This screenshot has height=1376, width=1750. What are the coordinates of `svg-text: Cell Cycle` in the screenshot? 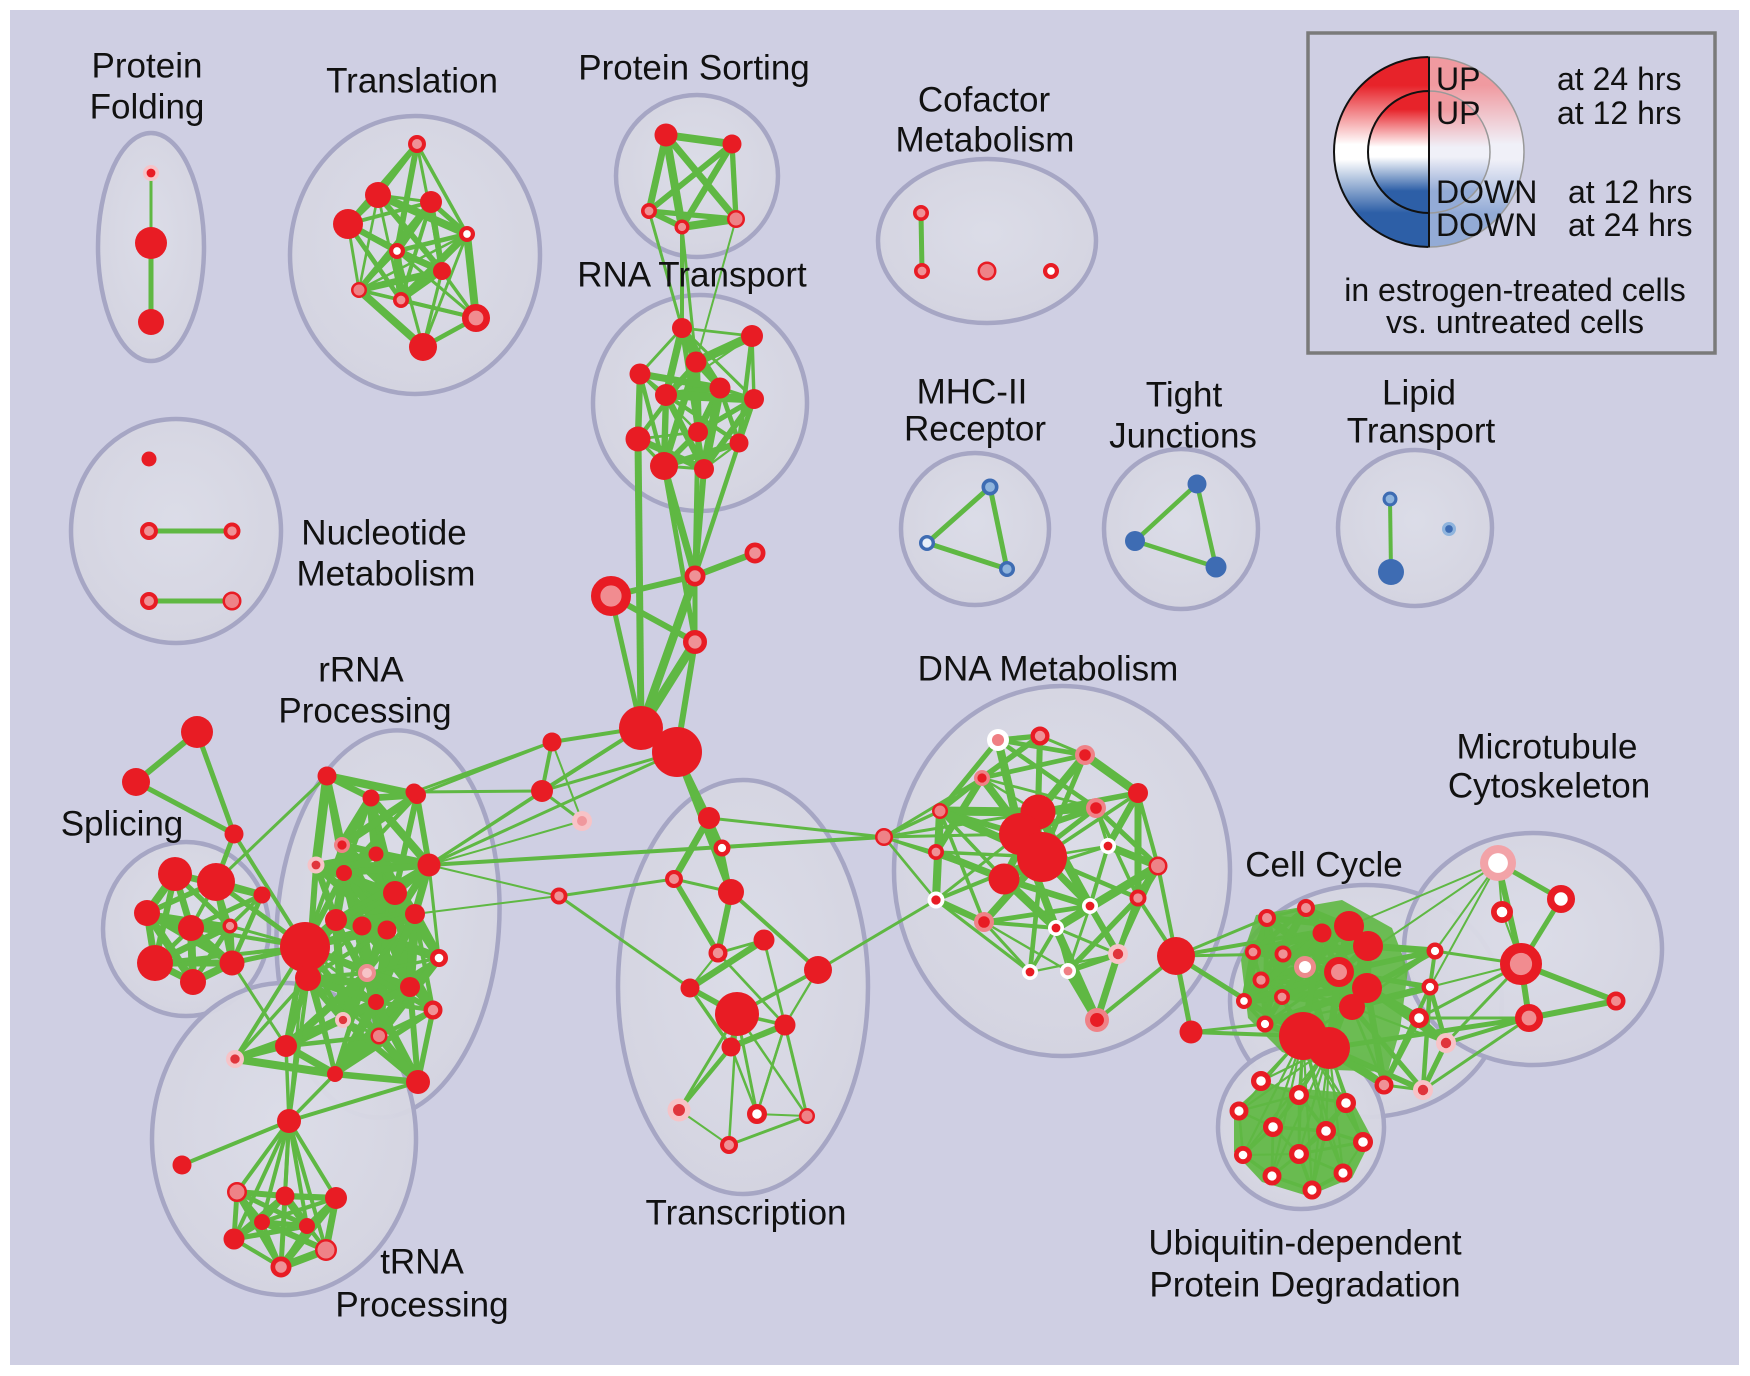 It's located at (1324, 864).